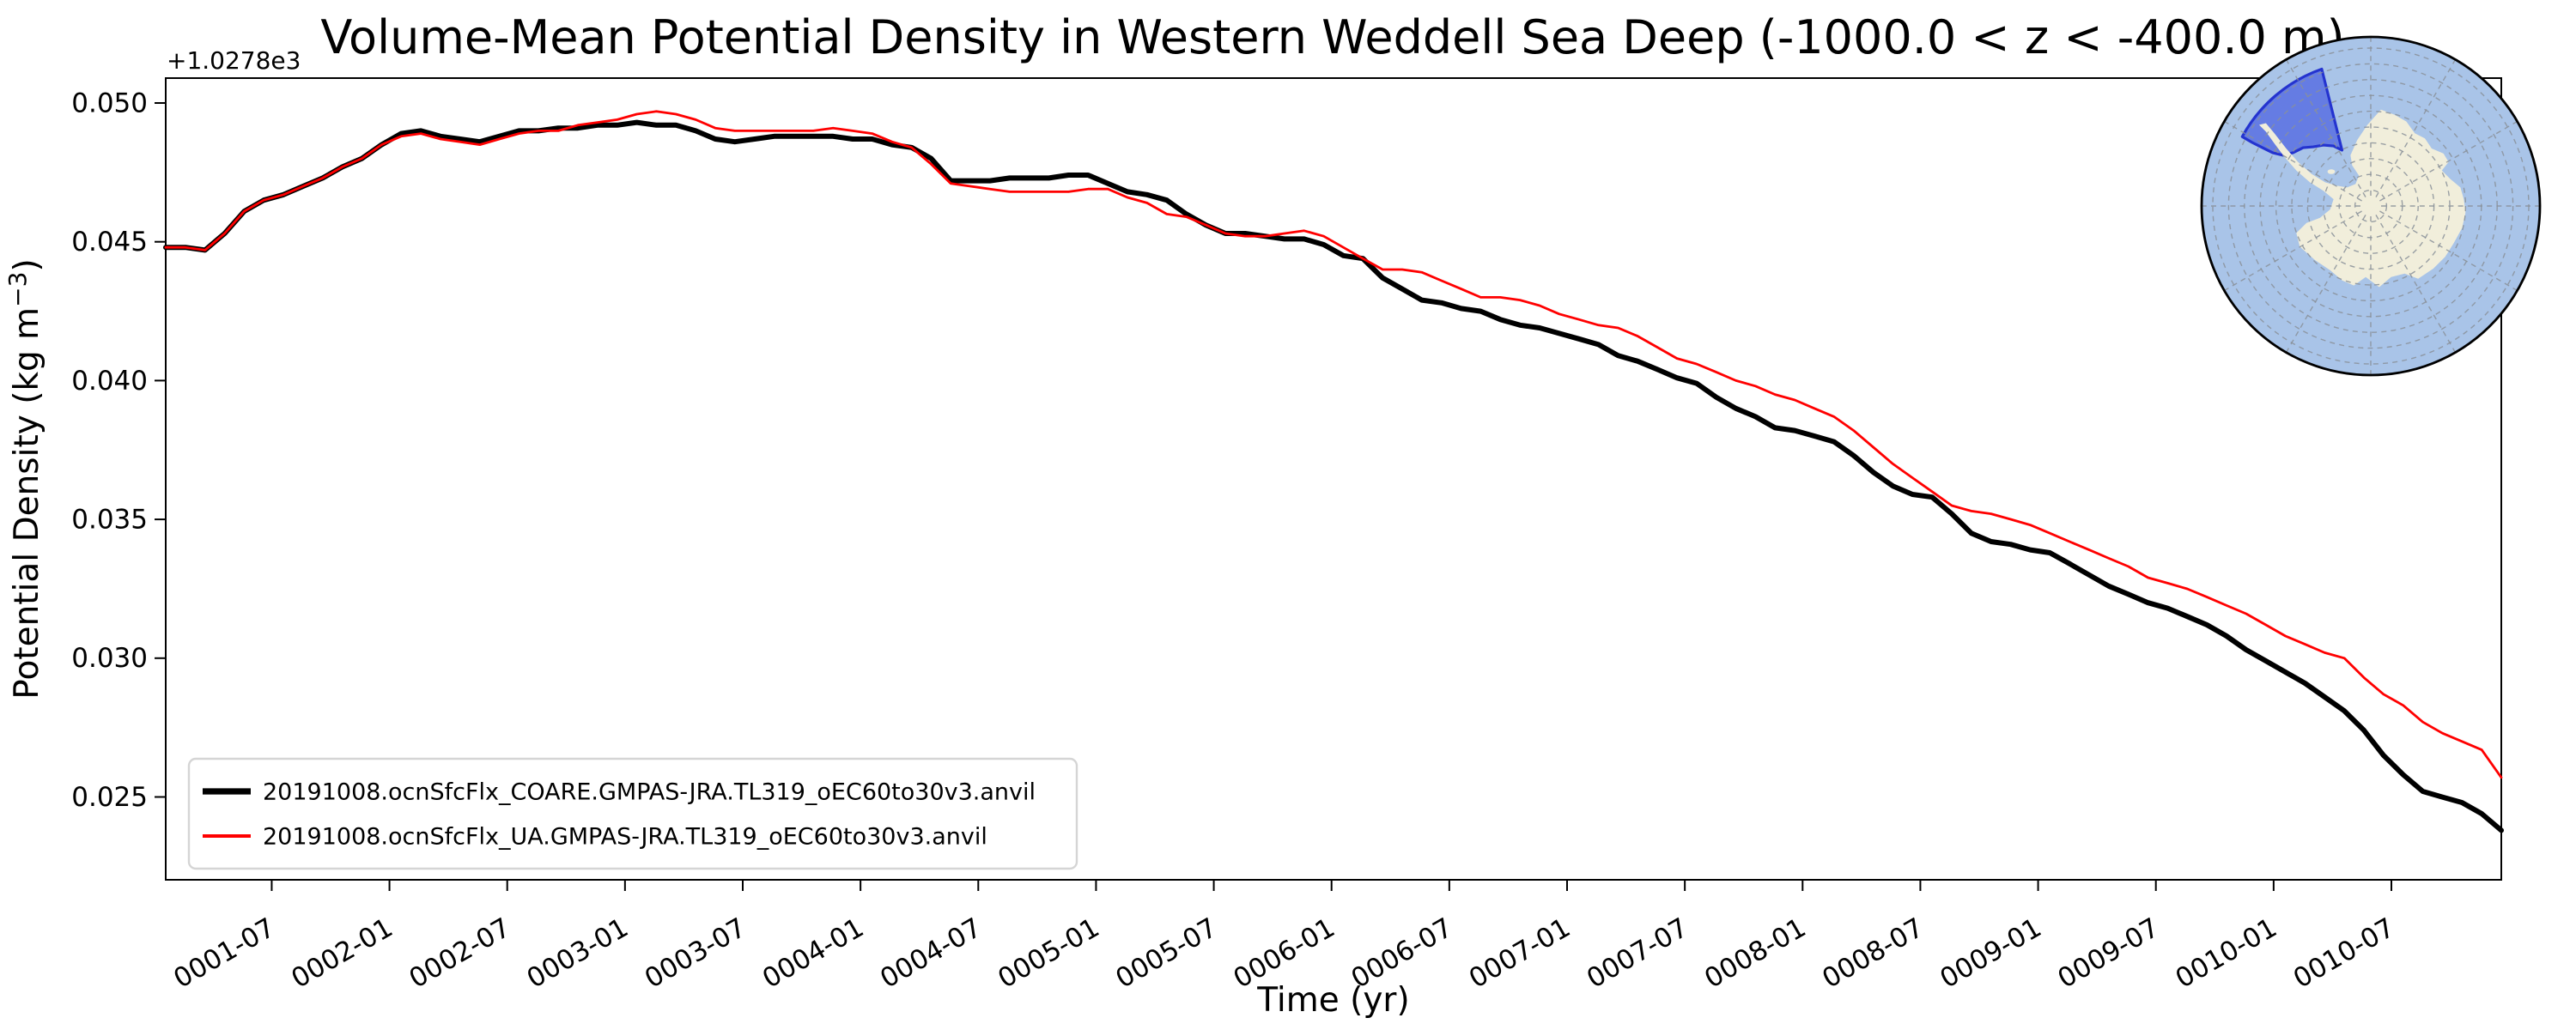 The width and height of the screenshot is (2576, 1030). I want to click on x-axis-label: Time (yr), so click(1332, 1000).